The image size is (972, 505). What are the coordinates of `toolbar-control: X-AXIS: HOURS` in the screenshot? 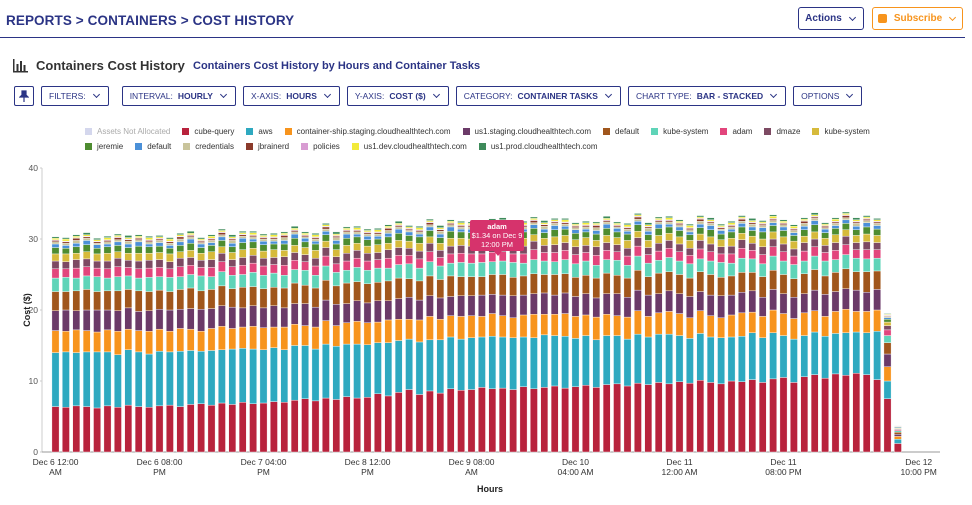 It's located at (291, 96).